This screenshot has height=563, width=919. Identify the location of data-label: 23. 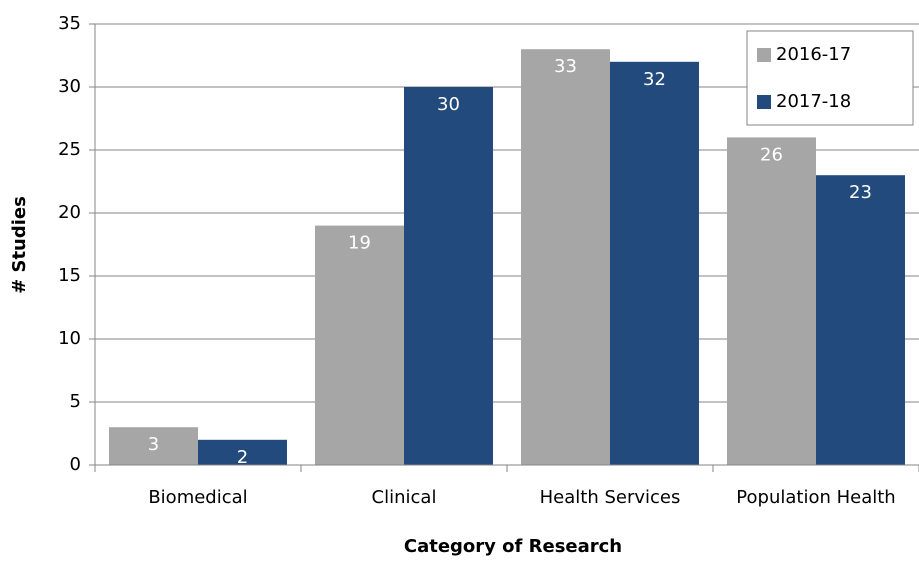
(860, 192).